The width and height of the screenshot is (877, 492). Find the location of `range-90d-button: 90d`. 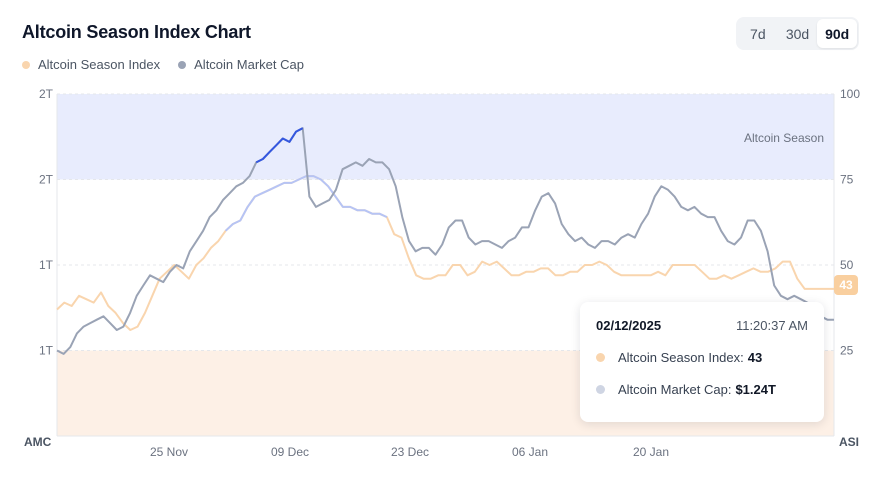

range-90d-button: 90d is located at coordinates (837, 33).